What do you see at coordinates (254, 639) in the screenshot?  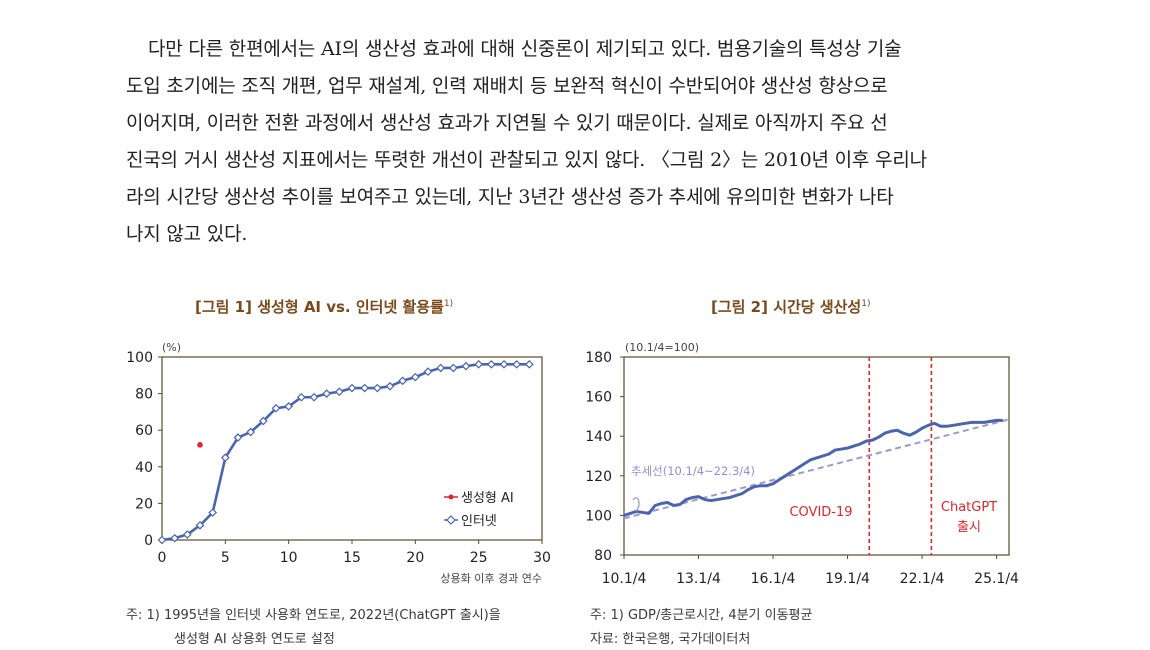 I see `fig1-note-line2: 생성형 AI 상용화 연도로 설정` at bounding box center [254, 639].